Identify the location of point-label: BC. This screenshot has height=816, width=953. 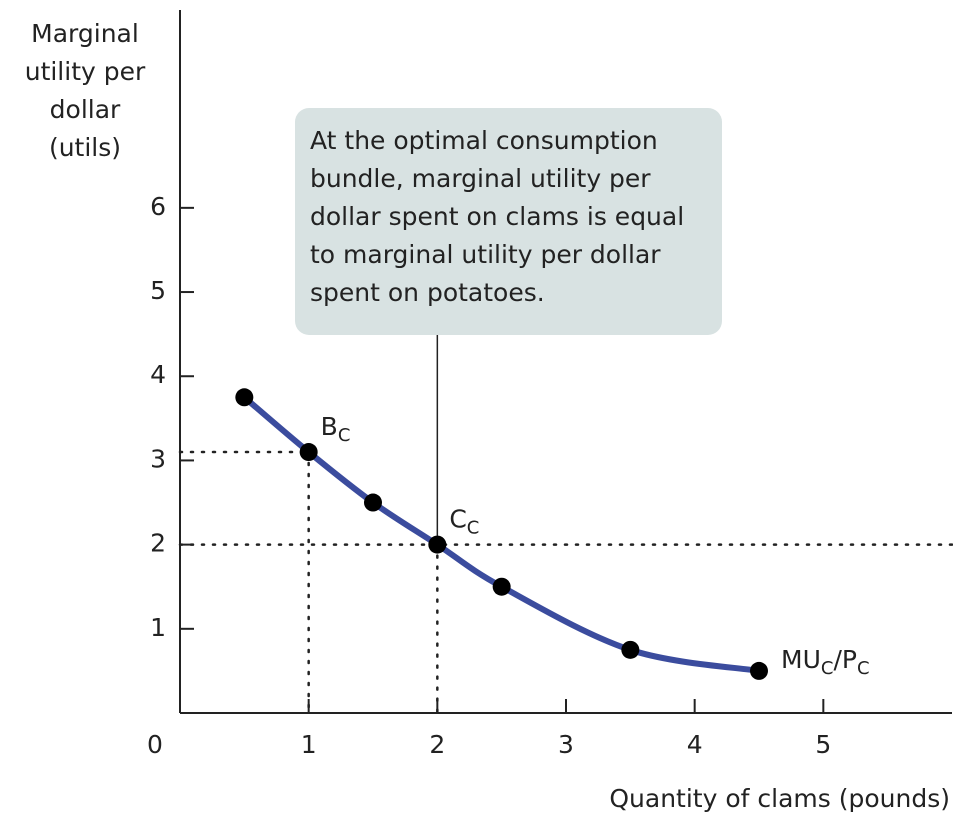
(336, 429).